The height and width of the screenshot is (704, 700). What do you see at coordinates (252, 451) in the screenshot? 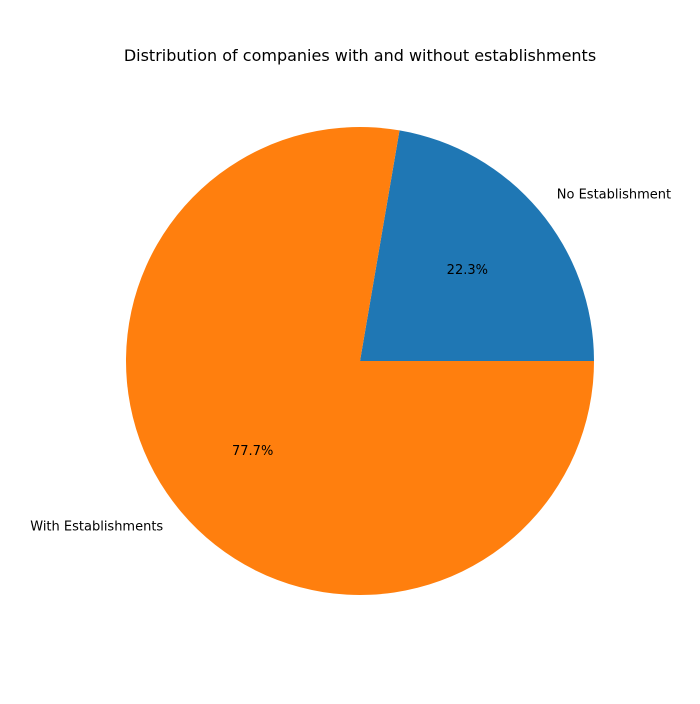
I see `percent-label-with-establishments: 77.7%` at bounding box center [252, 451].